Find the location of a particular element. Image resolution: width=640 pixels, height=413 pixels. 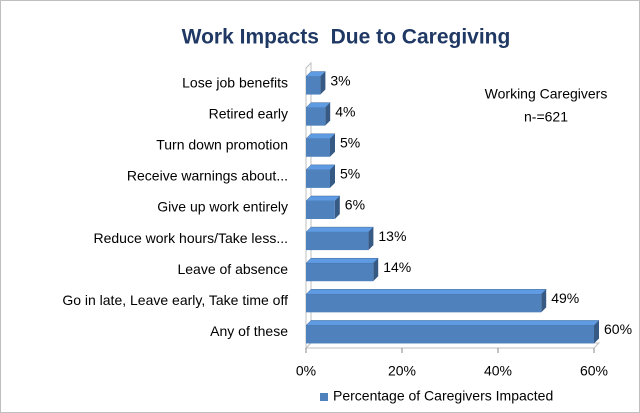

data-label: 13% is located at coordinates (392, 236).